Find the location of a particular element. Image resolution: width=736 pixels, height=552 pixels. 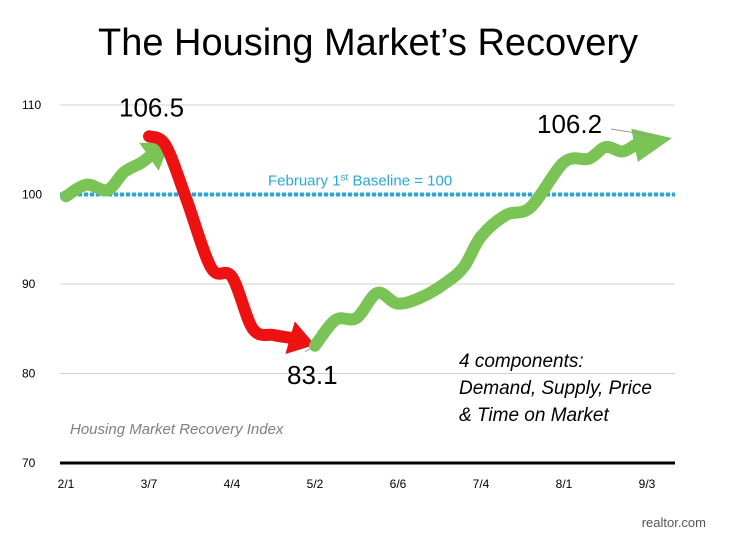

source-credit: realtor.com is located at coordinates (673, 522).